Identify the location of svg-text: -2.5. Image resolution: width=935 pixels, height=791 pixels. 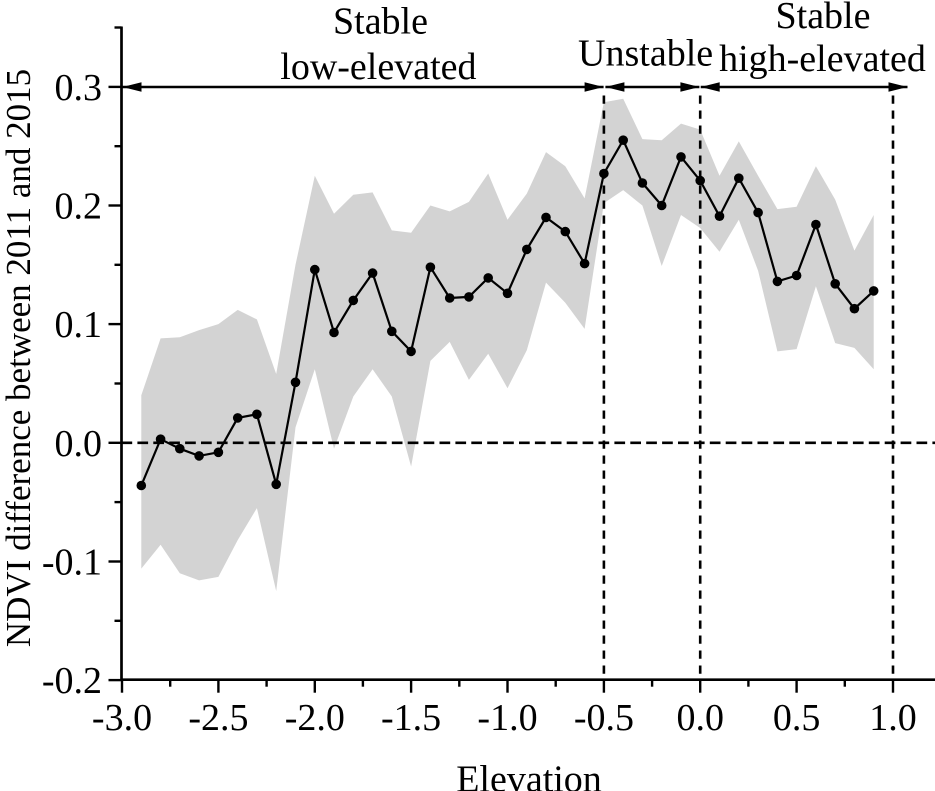
(218, 718).